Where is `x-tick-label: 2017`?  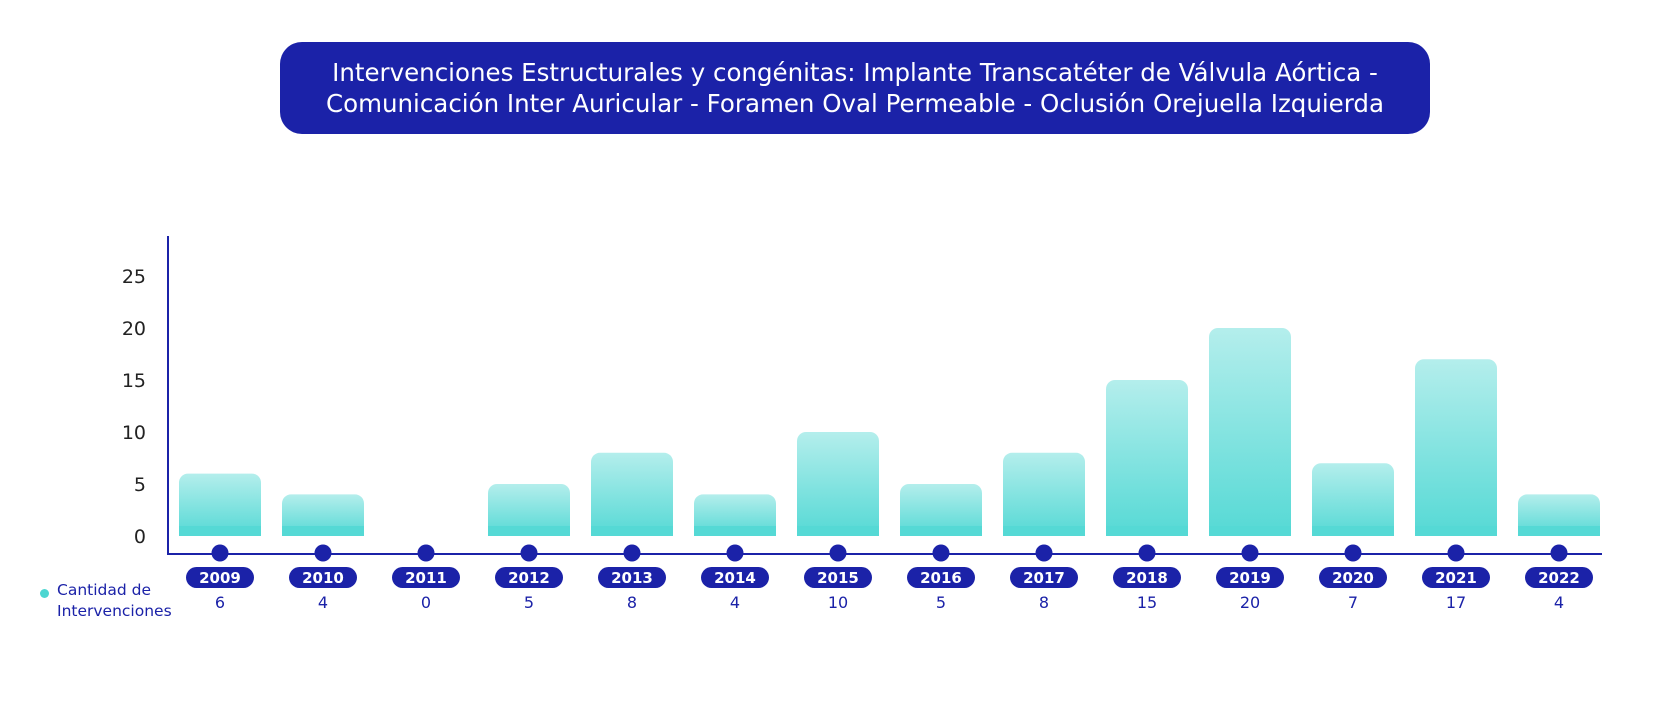 x-tick-label: 2017 is located at coordinates (1044, 578).